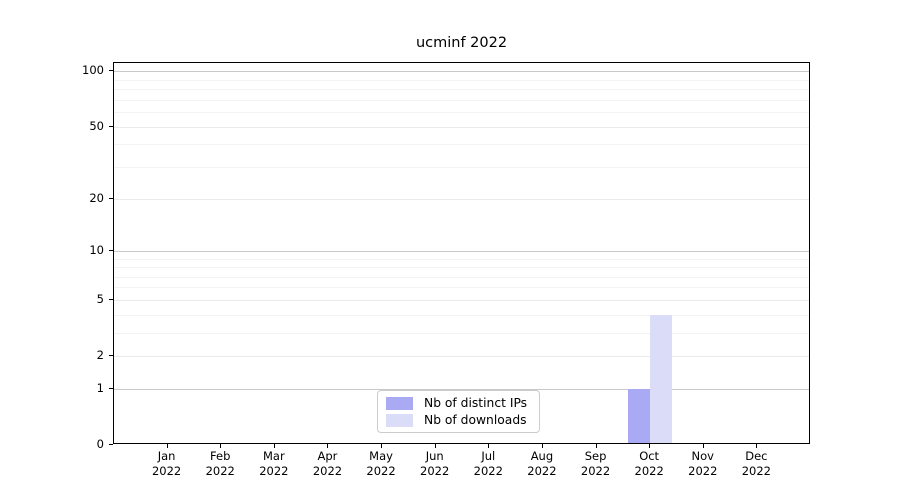 This screenshot has width=900, height=500. Describe the element at coordinates (399, 420) in the screenshot. I see `legend-swatch-downloads` at that location.